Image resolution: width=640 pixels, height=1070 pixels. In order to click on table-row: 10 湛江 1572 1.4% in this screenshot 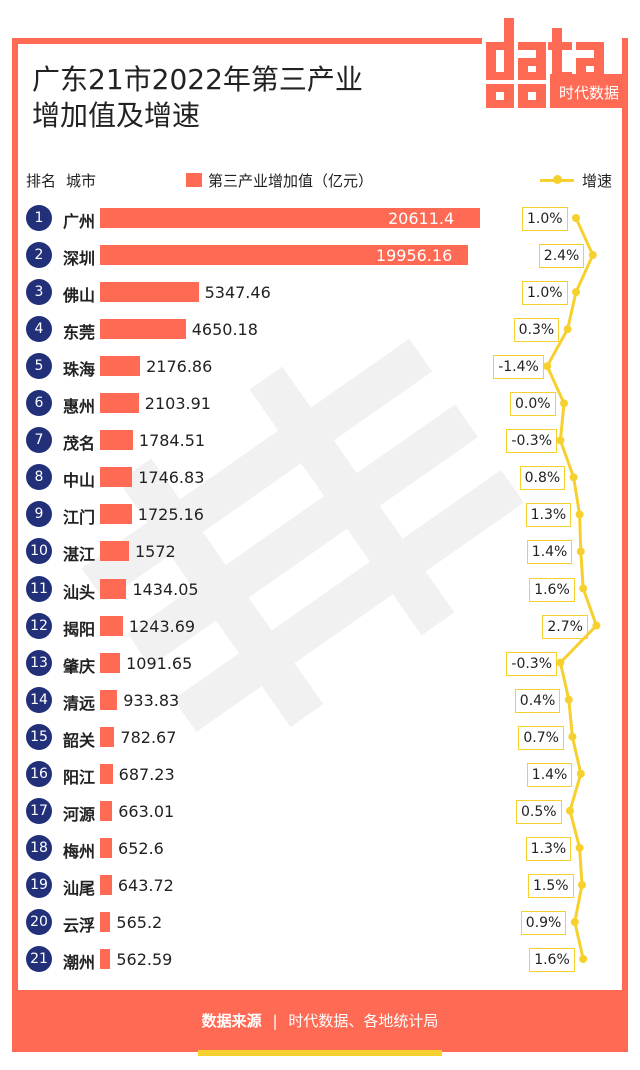, I will do `click(320, 551)`.